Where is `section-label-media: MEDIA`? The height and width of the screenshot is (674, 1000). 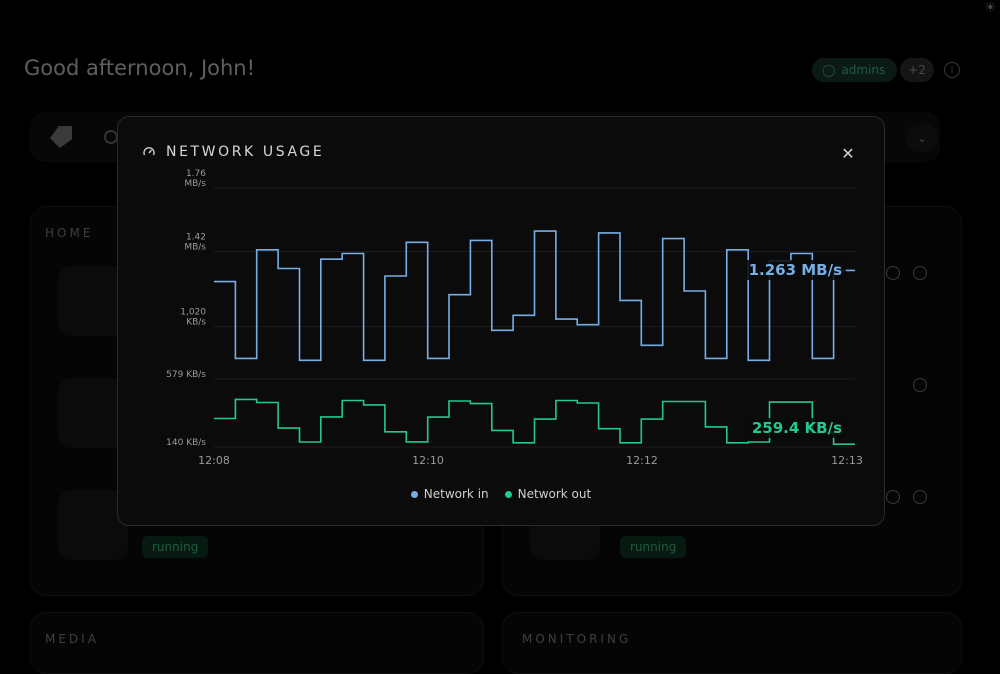 section-label-media: MEDIA is located at coordinates (72, 639).